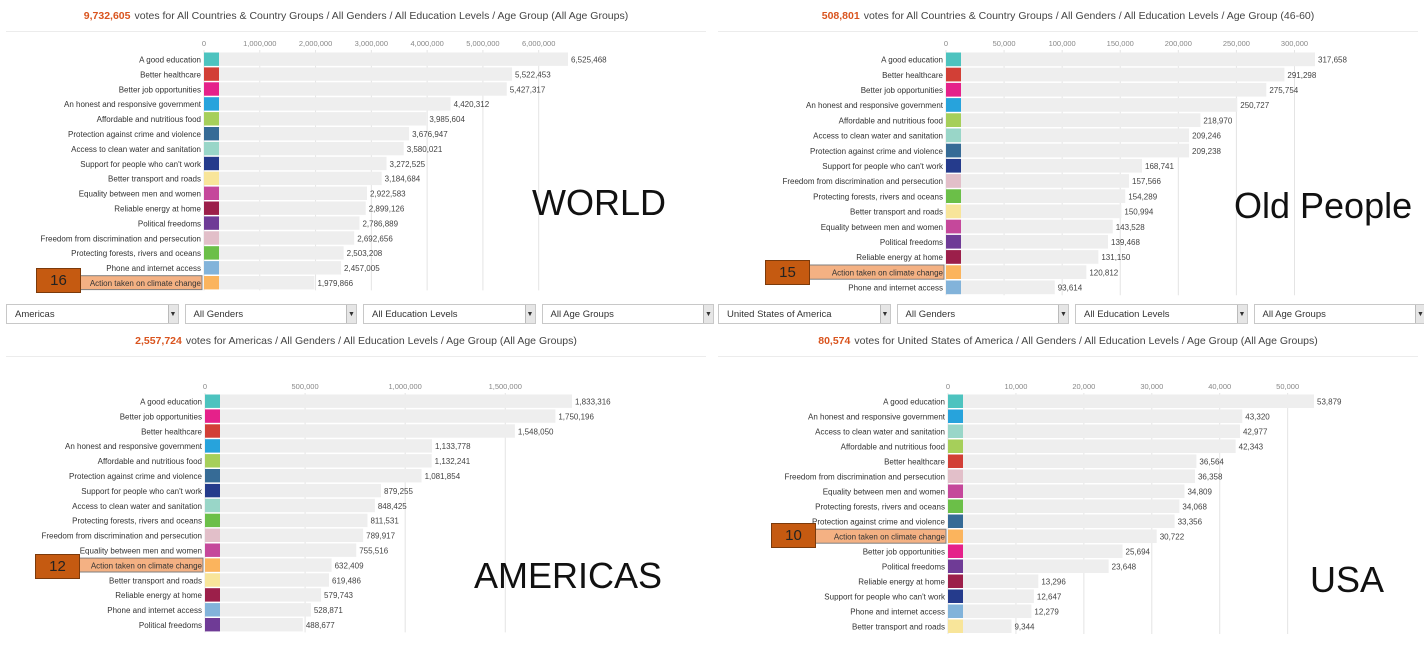  Describe the element at coordinates (92, 314) in the screenshot. I see `country-select: Americas ▼` at that location.